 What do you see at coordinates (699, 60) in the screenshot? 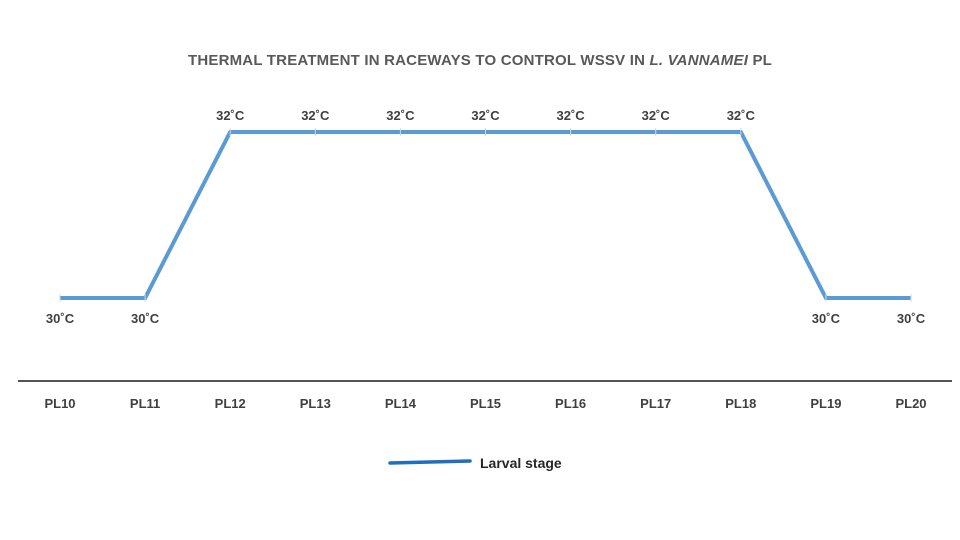
I see `chart-title-species: L. VANNAMEI` at bounding box center [699, 60].